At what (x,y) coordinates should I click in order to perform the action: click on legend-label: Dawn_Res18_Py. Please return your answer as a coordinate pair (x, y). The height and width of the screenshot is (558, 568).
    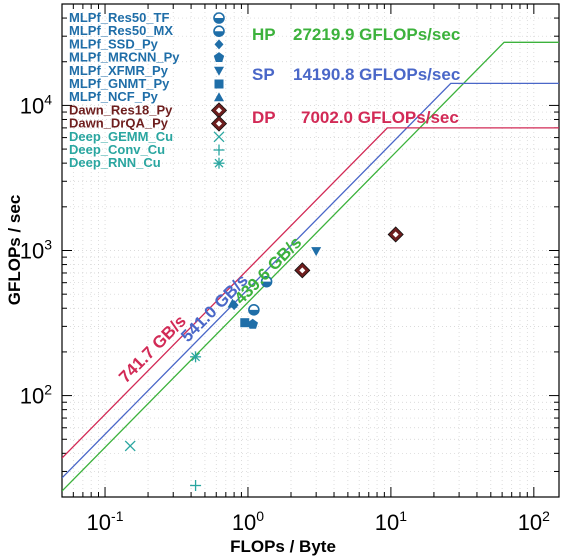
    Looking at the image, I should click on (121, 109).